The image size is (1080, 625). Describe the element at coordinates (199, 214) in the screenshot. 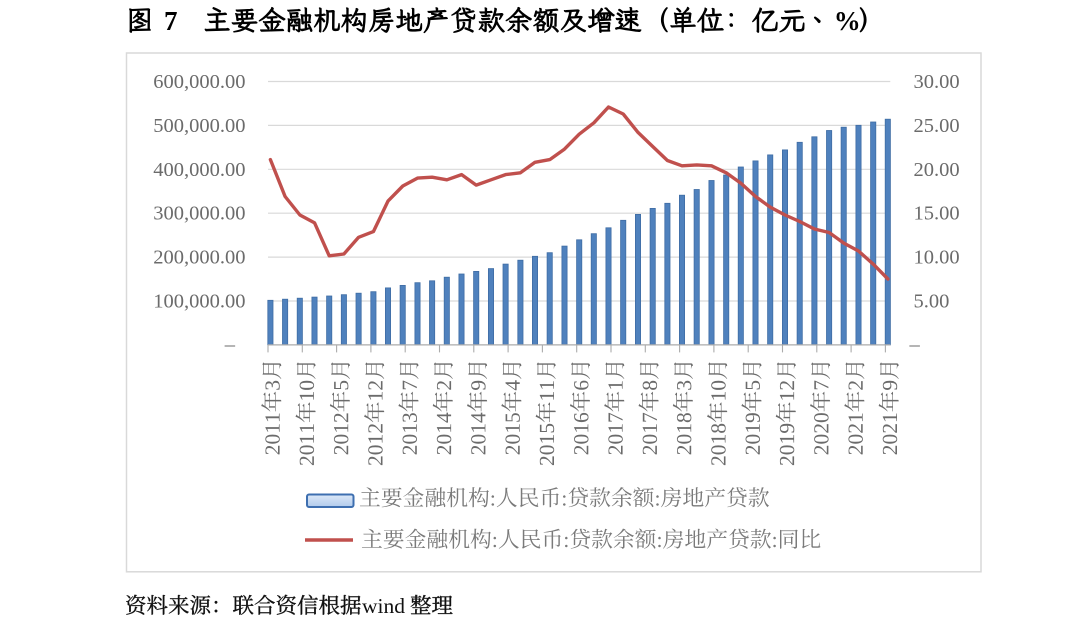

I see `svg-text: 300,000.00` at that location.